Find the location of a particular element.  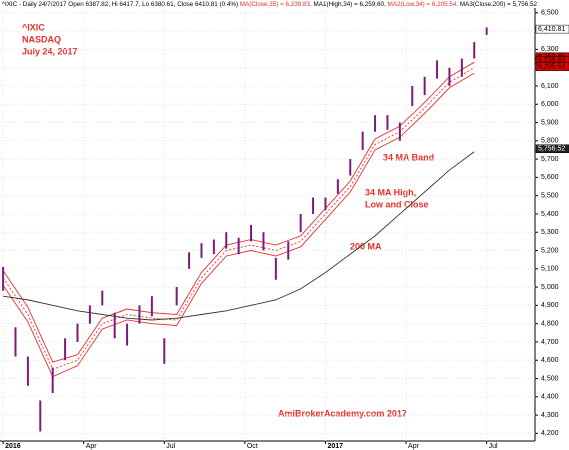

price-tag-label: 6,205.54 is located at coordinates (551, 67).